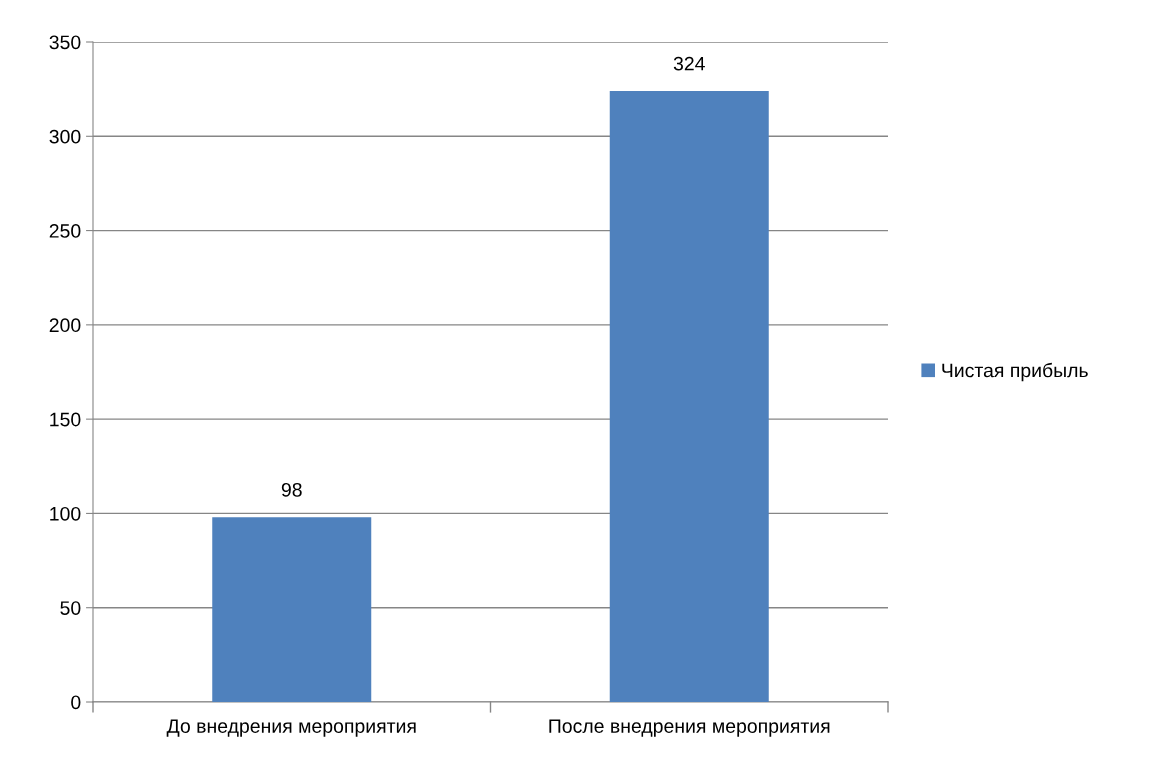  I want to click on x-tick-label: До внедрения мероприятия, so click(291, 728).